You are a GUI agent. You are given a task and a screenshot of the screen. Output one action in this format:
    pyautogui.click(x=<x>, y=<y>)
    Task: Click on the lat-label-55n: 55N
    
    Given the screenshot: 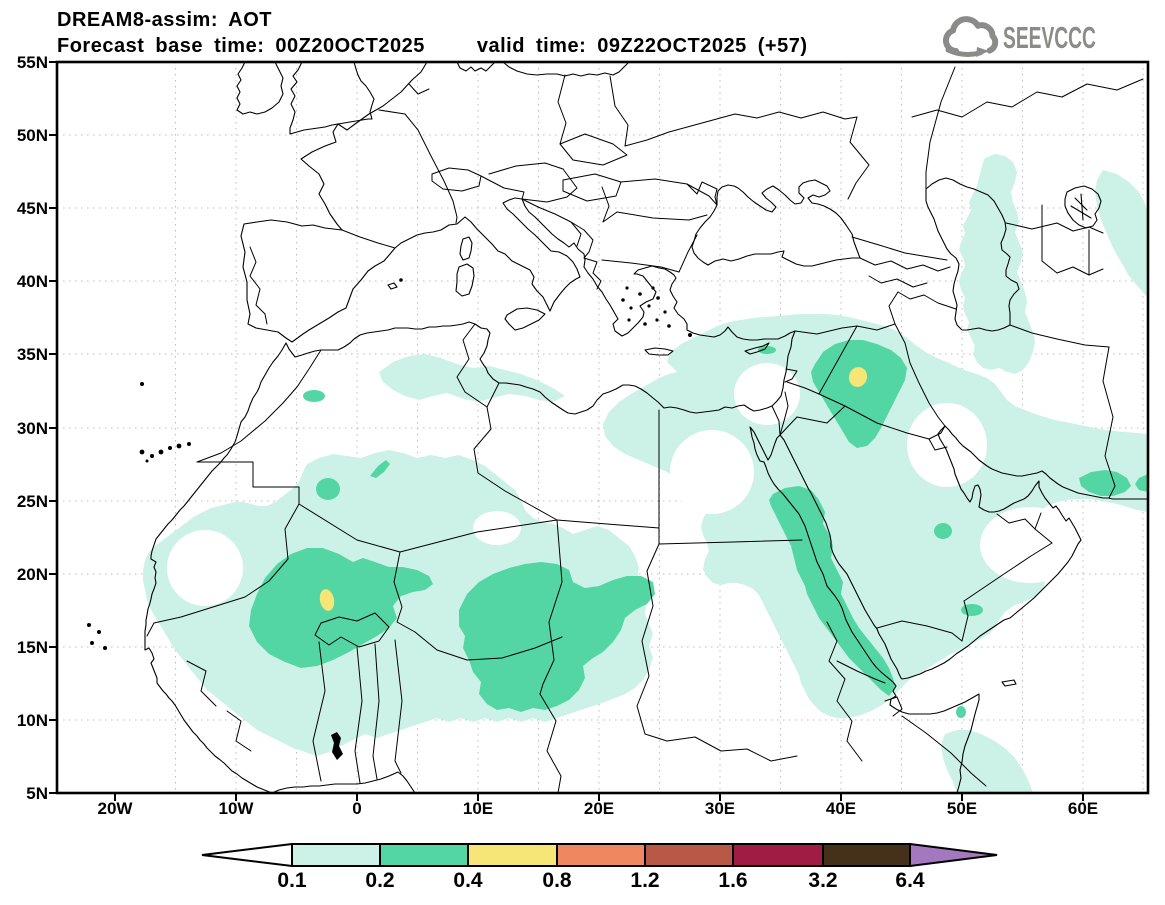 What is the action you would take?
    pyautogui.click(x=32, y=62)
    